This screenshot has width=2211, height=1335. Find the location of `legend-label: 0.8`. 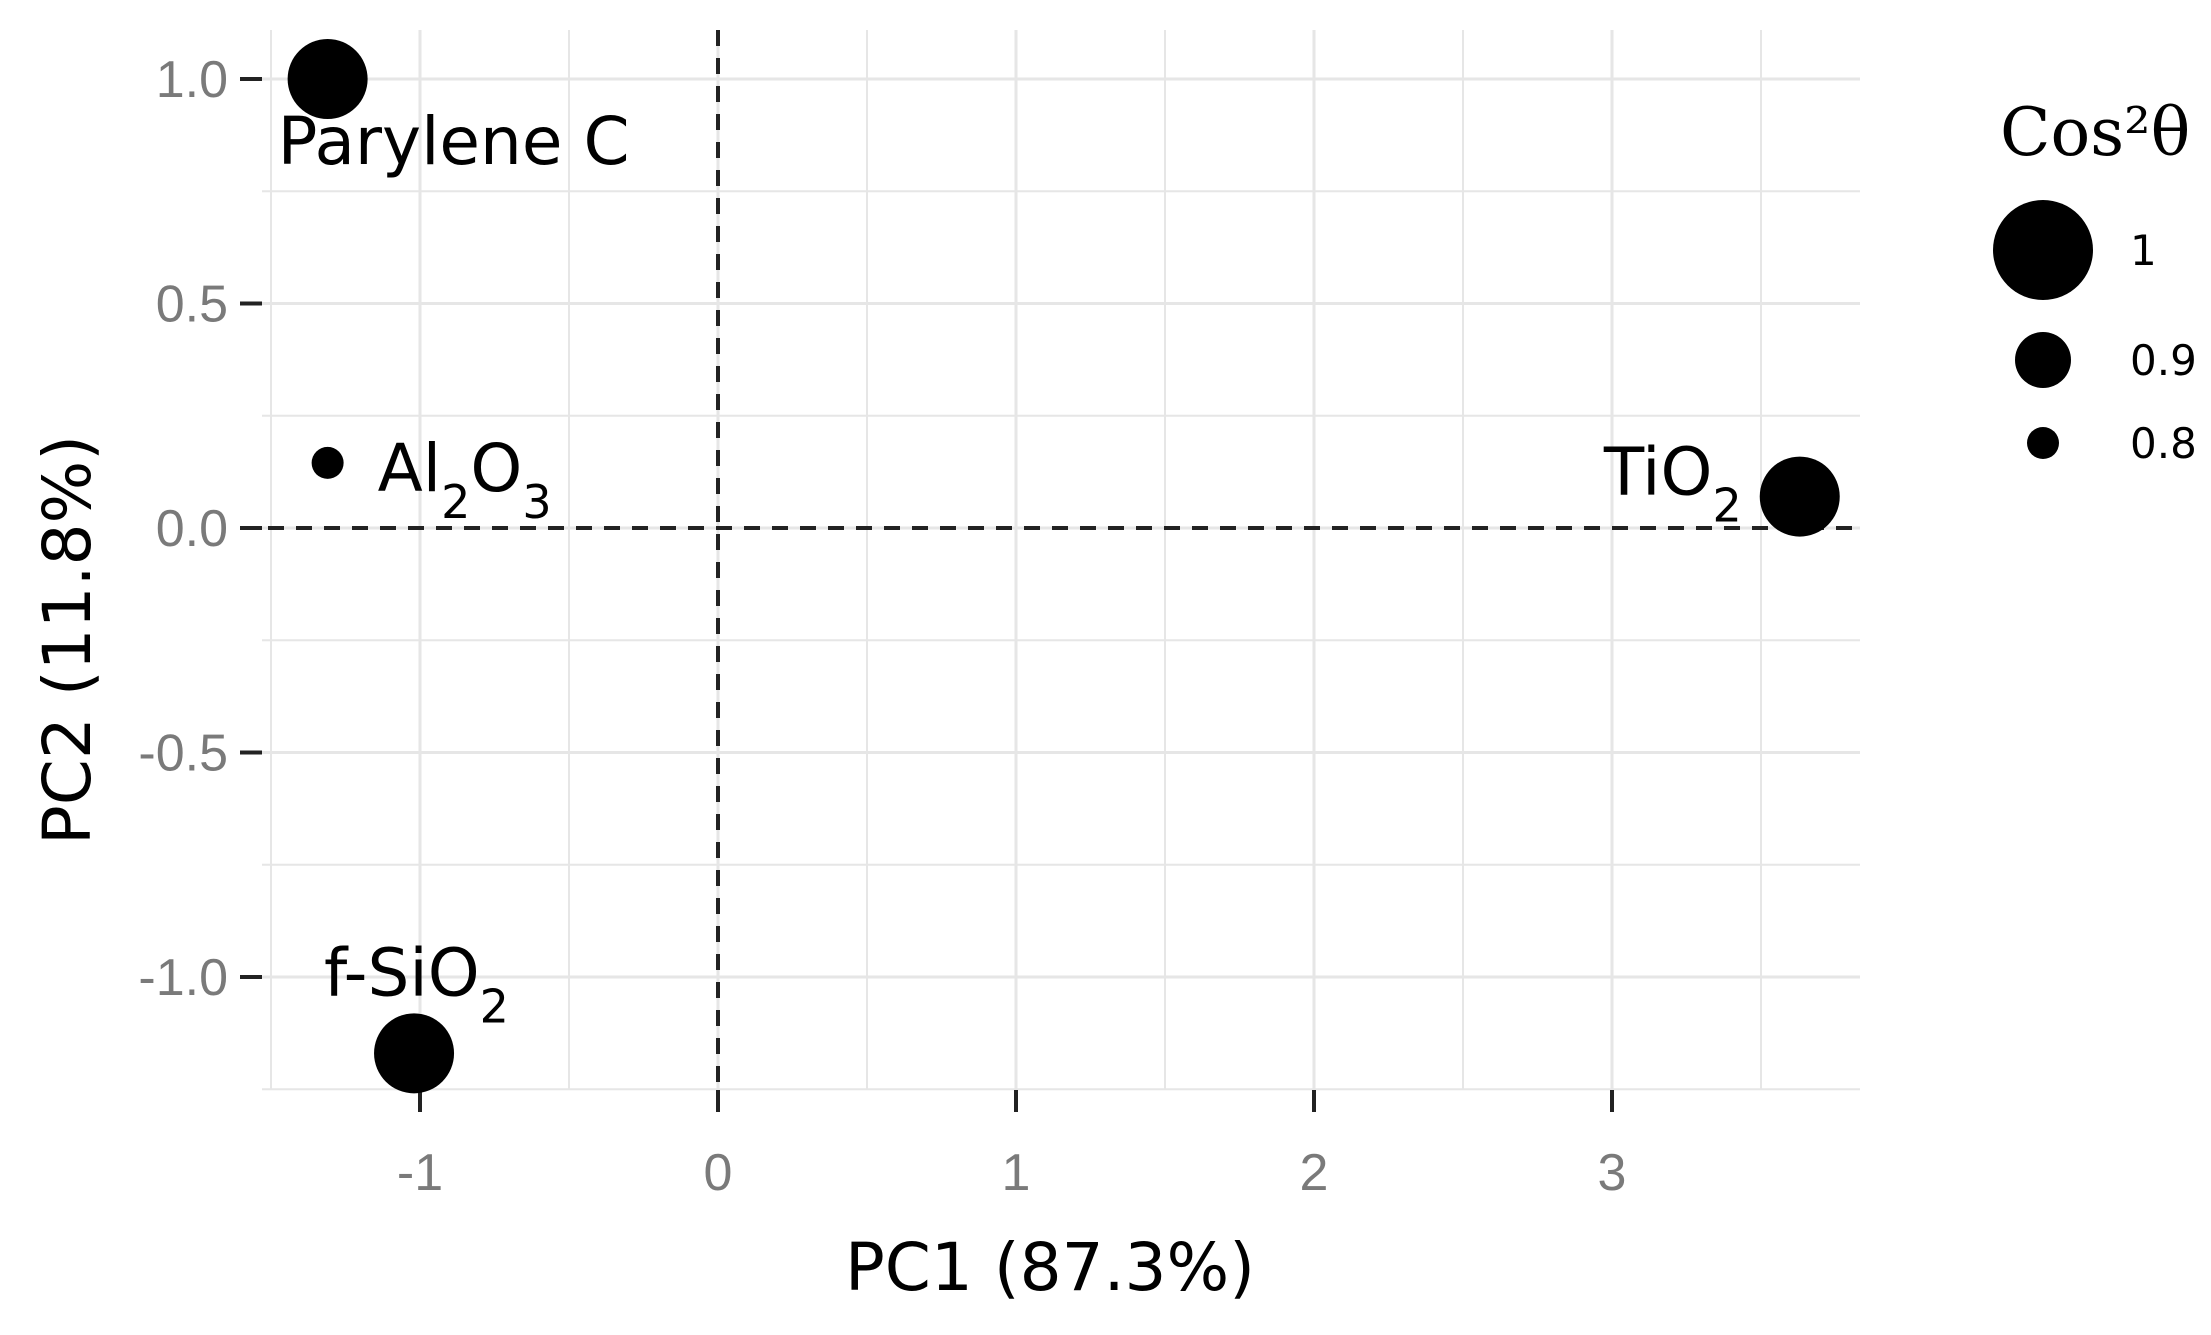

legend-label: 0.8 is located at coordinates (2163, 443).